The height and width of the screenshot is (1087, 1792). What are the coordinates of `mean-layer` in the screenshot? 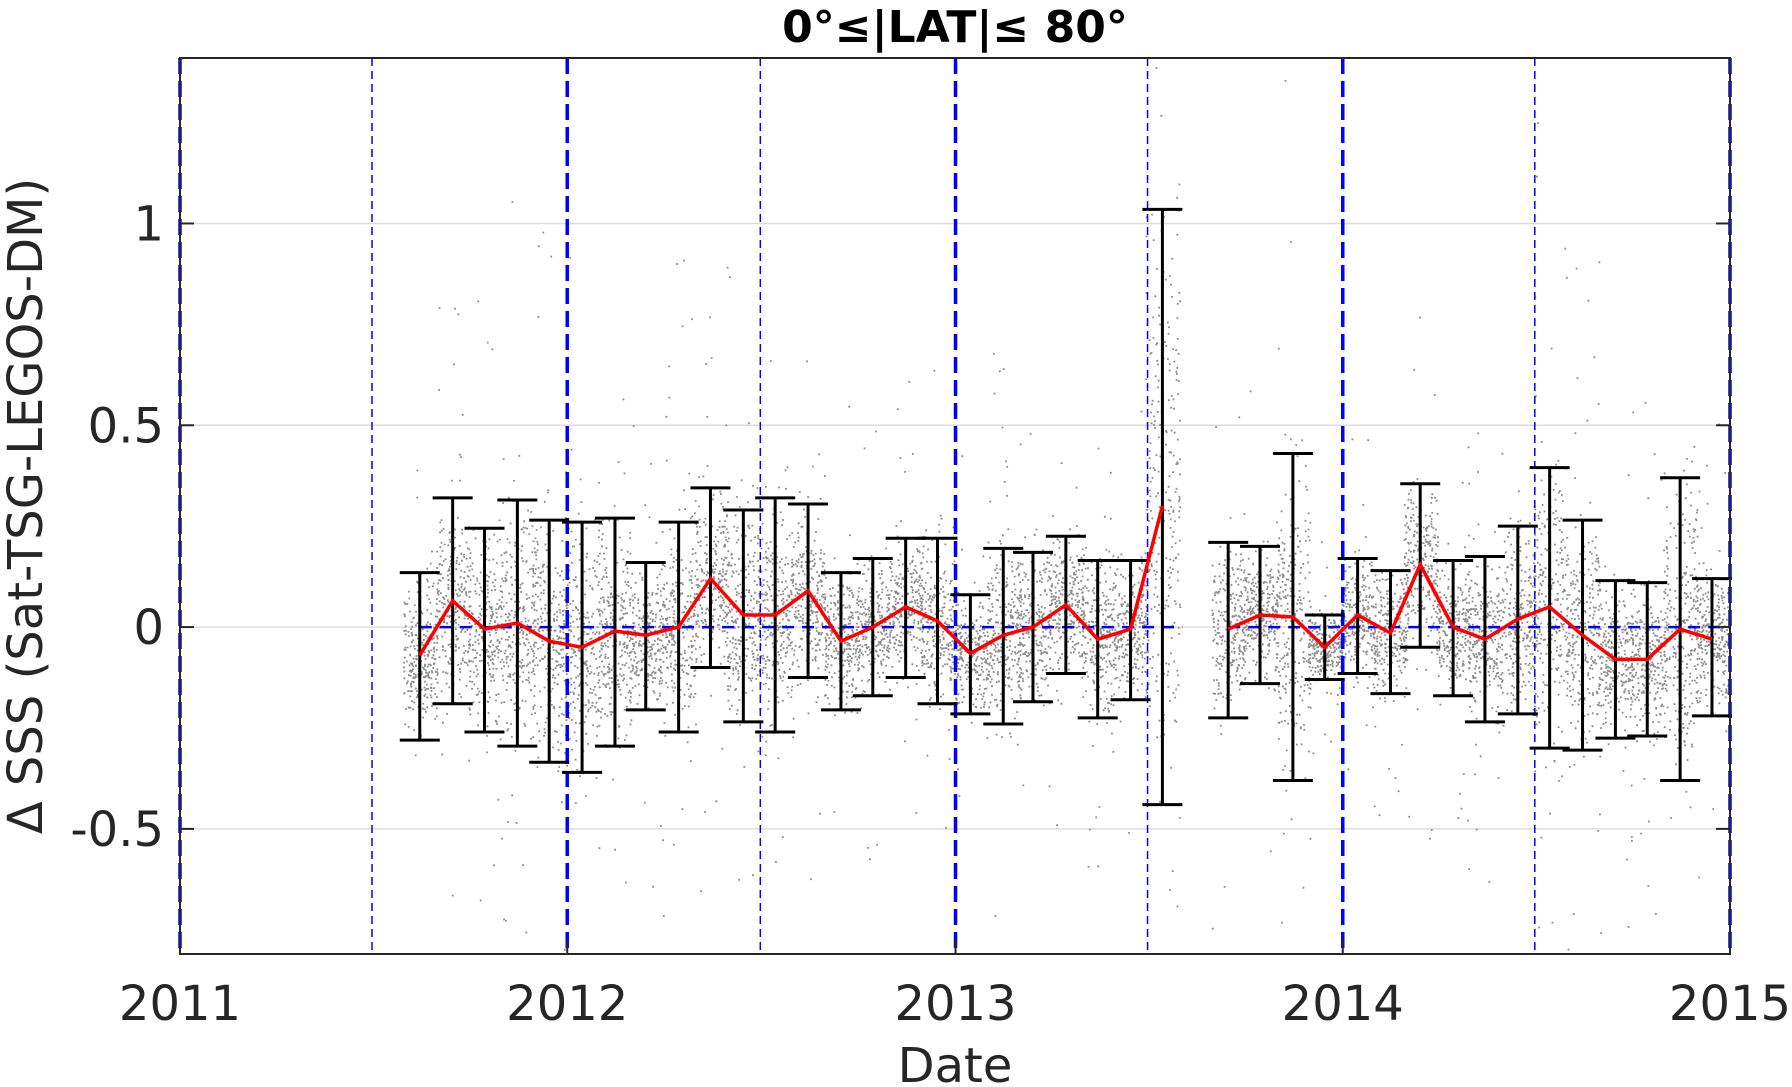 It's located at (1065, 583).